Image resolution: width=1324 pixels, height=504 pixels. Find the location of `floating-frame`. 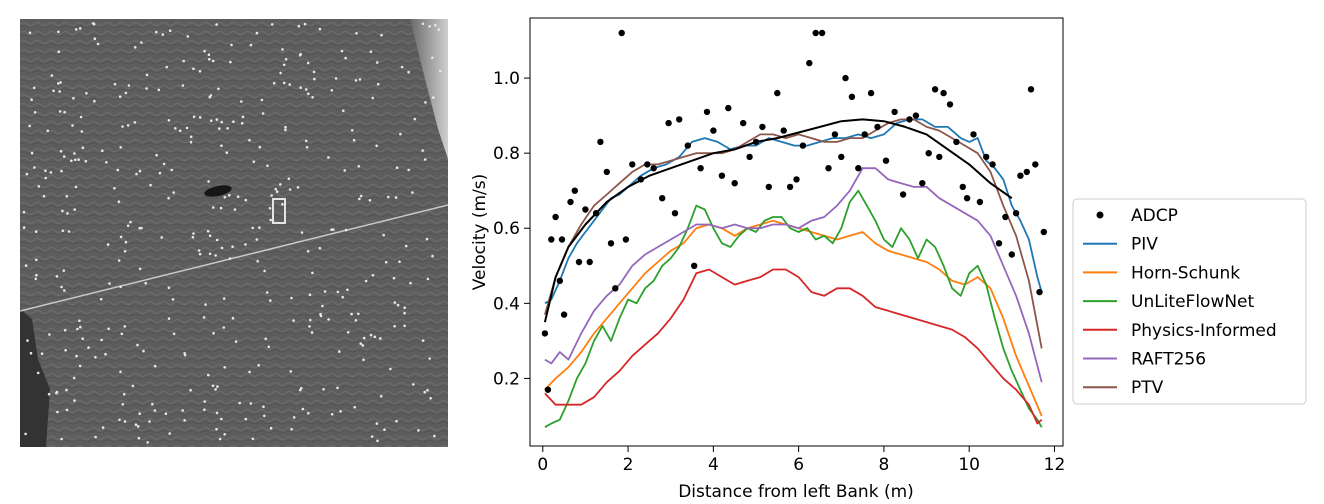

floating-frame is located at coordinates (279, 211).